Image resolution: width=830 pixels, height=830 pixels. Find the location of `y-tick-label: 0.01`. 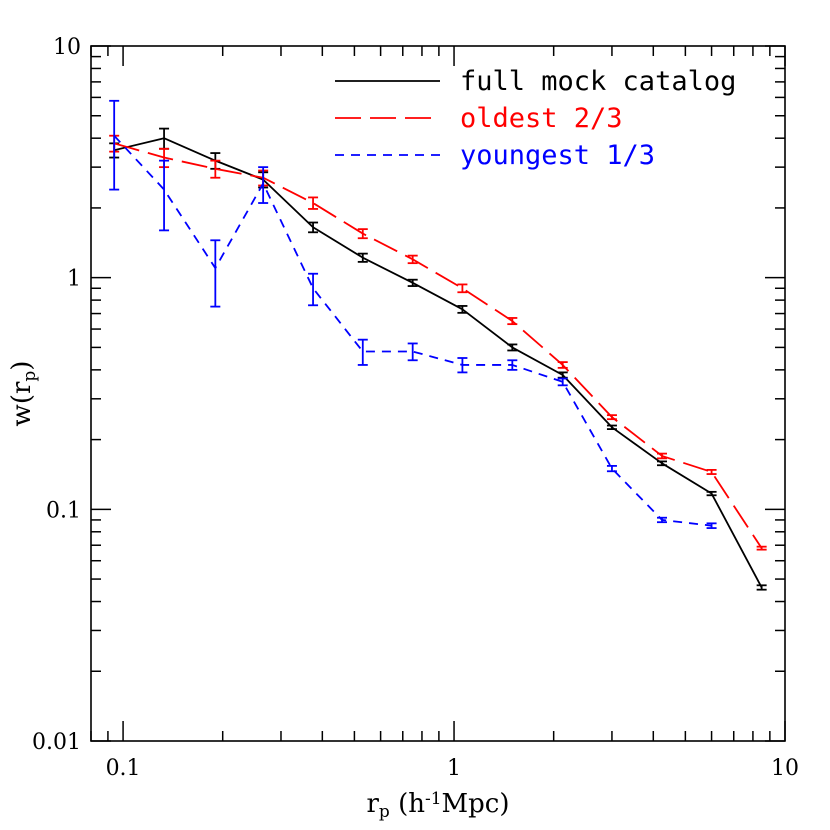

y-tick-label: 0.01 is located at coordinates (56, 742).